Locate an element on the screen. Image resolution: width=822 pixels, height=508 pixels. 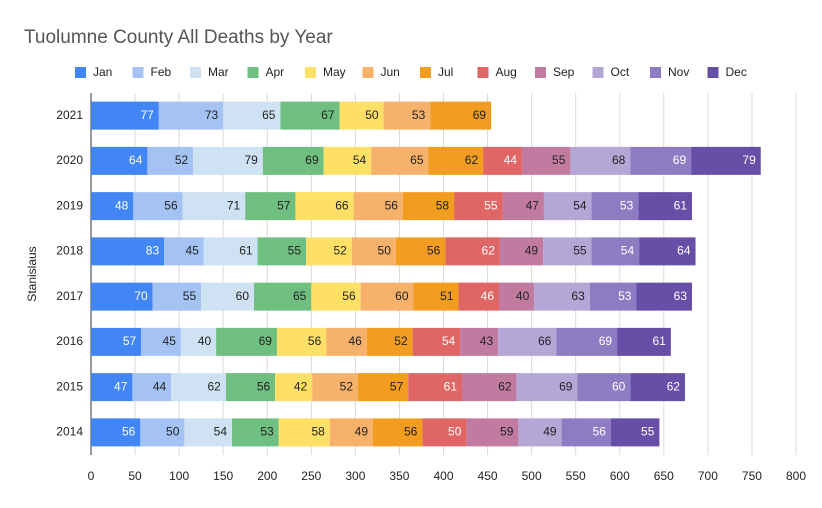
x-tick-label: 750 is located at coordinates (752, 476).